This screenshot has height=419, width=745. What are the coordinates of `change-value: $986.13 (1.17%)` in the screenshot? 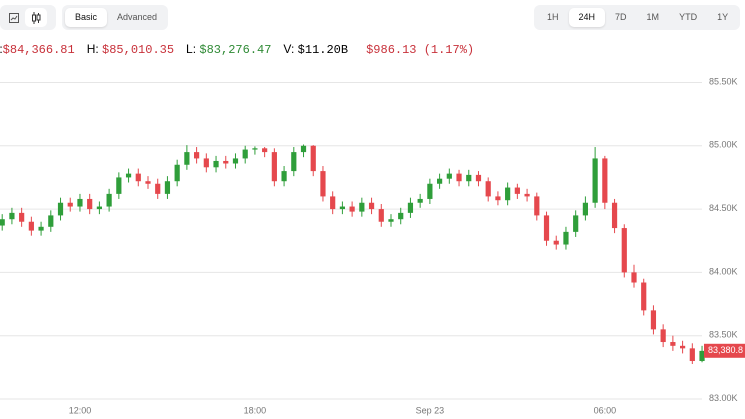 It's located at (420, 50).